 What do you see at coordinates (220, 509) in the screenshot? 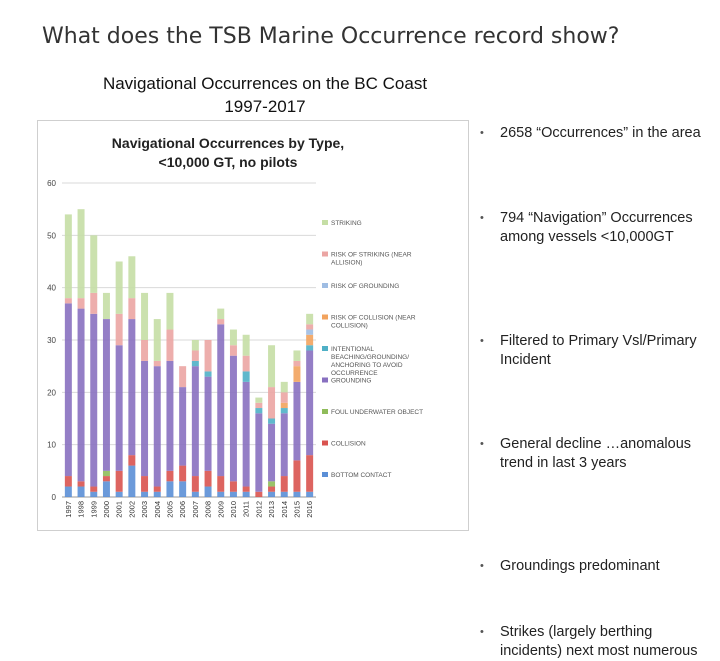
I see `x-tick-label: 2009` at bounding box center [220, 509].